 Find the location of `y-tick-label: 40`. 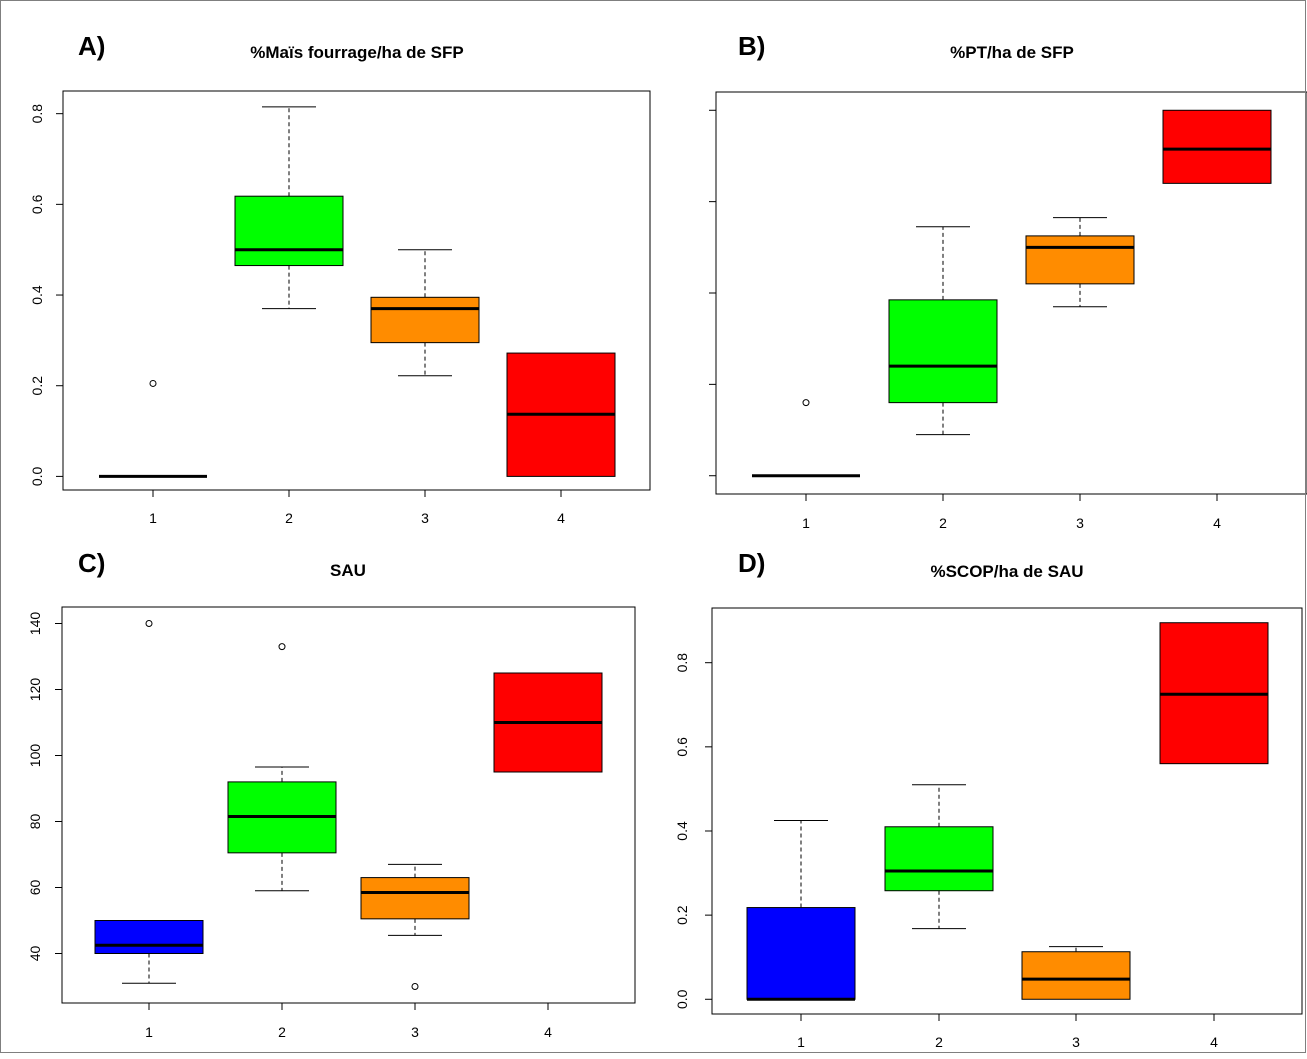

y-tick-label: 40 is located at coordinates (35, 954).